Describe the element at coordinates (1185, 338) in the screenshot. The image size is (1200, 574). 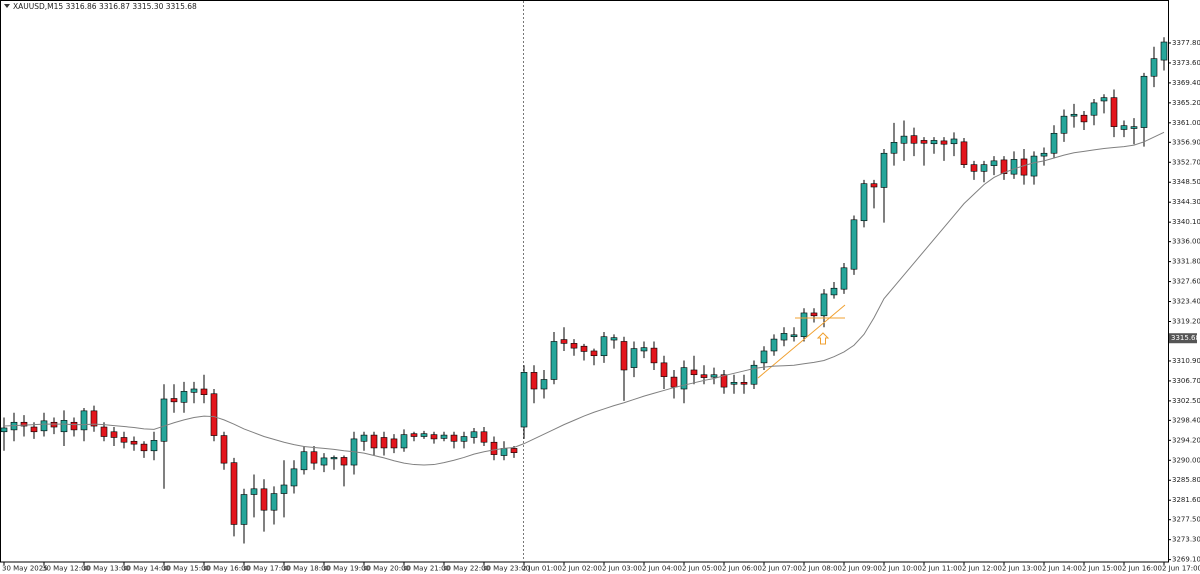
I see `price-label: 3315.68` at that location.